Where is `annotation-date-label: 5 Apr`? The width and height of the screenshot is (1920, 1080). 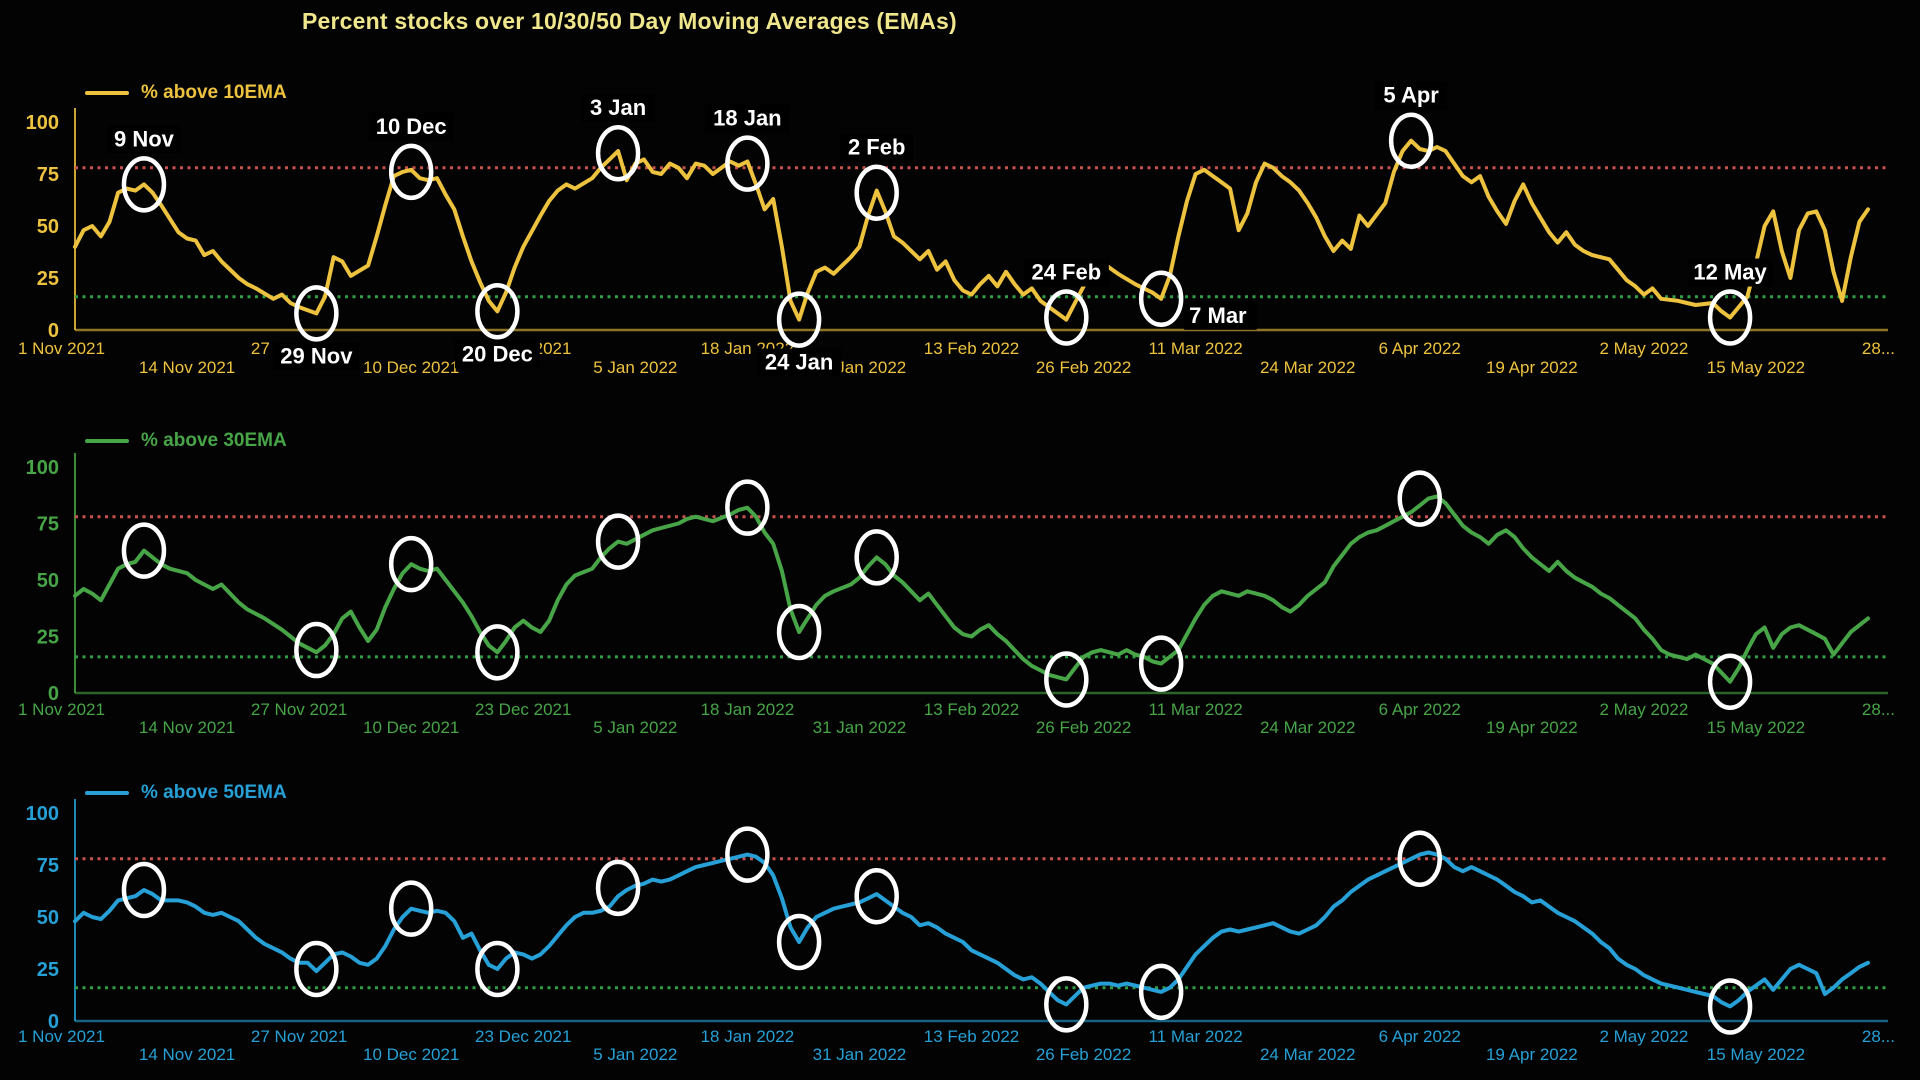
annotation-date-label: 5 Apr is located at coordinates (1411, 95).